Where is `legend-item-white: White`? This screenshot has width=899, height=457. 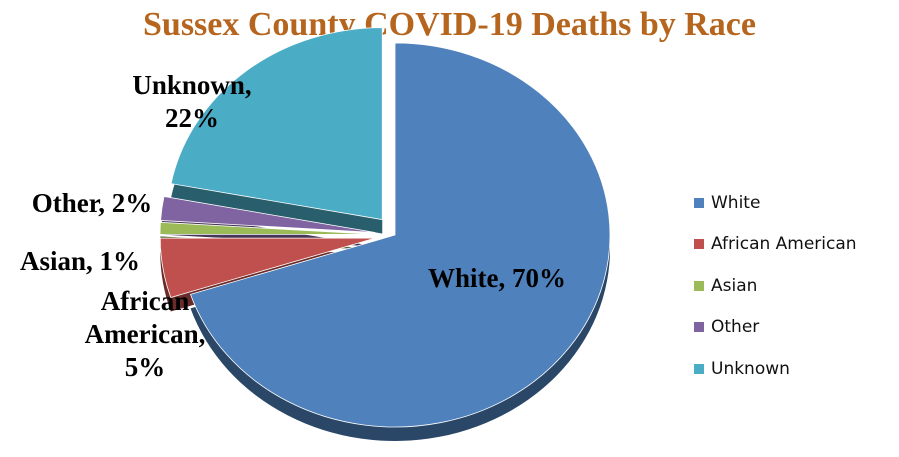 legend-item-white: White is located at coordinates (775, 203).